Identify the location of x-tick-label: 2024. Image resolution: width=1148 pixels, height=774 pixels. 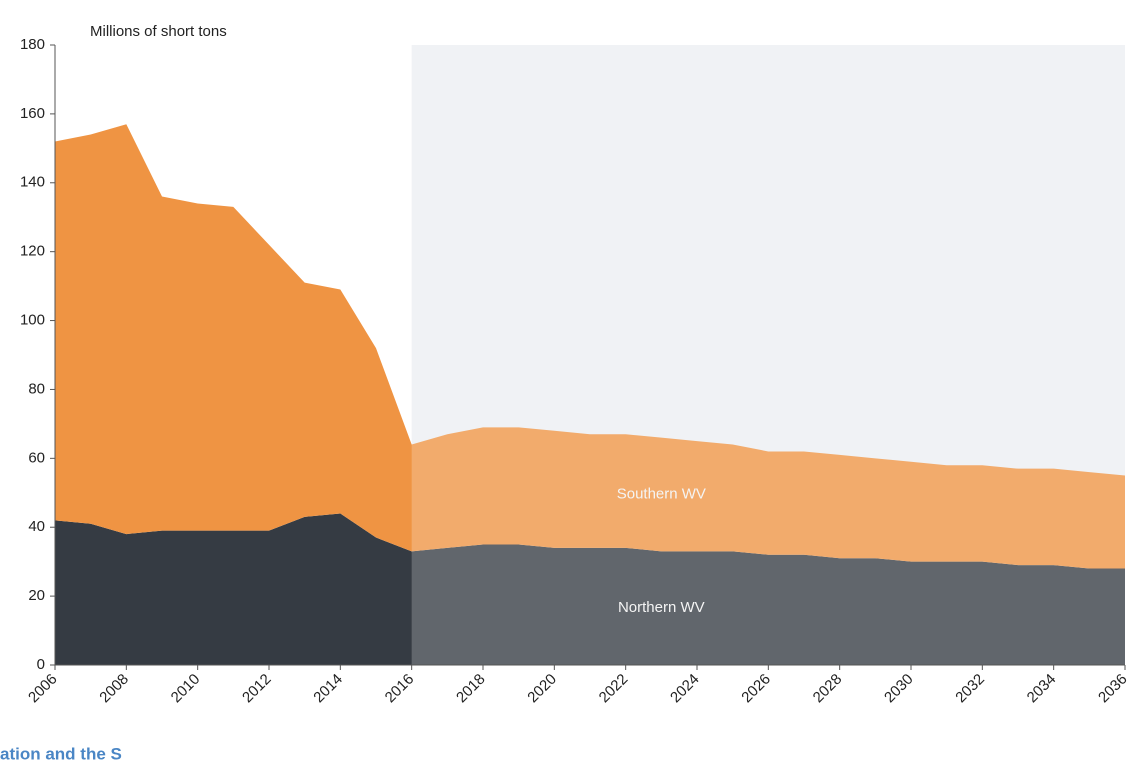
(685, 689).